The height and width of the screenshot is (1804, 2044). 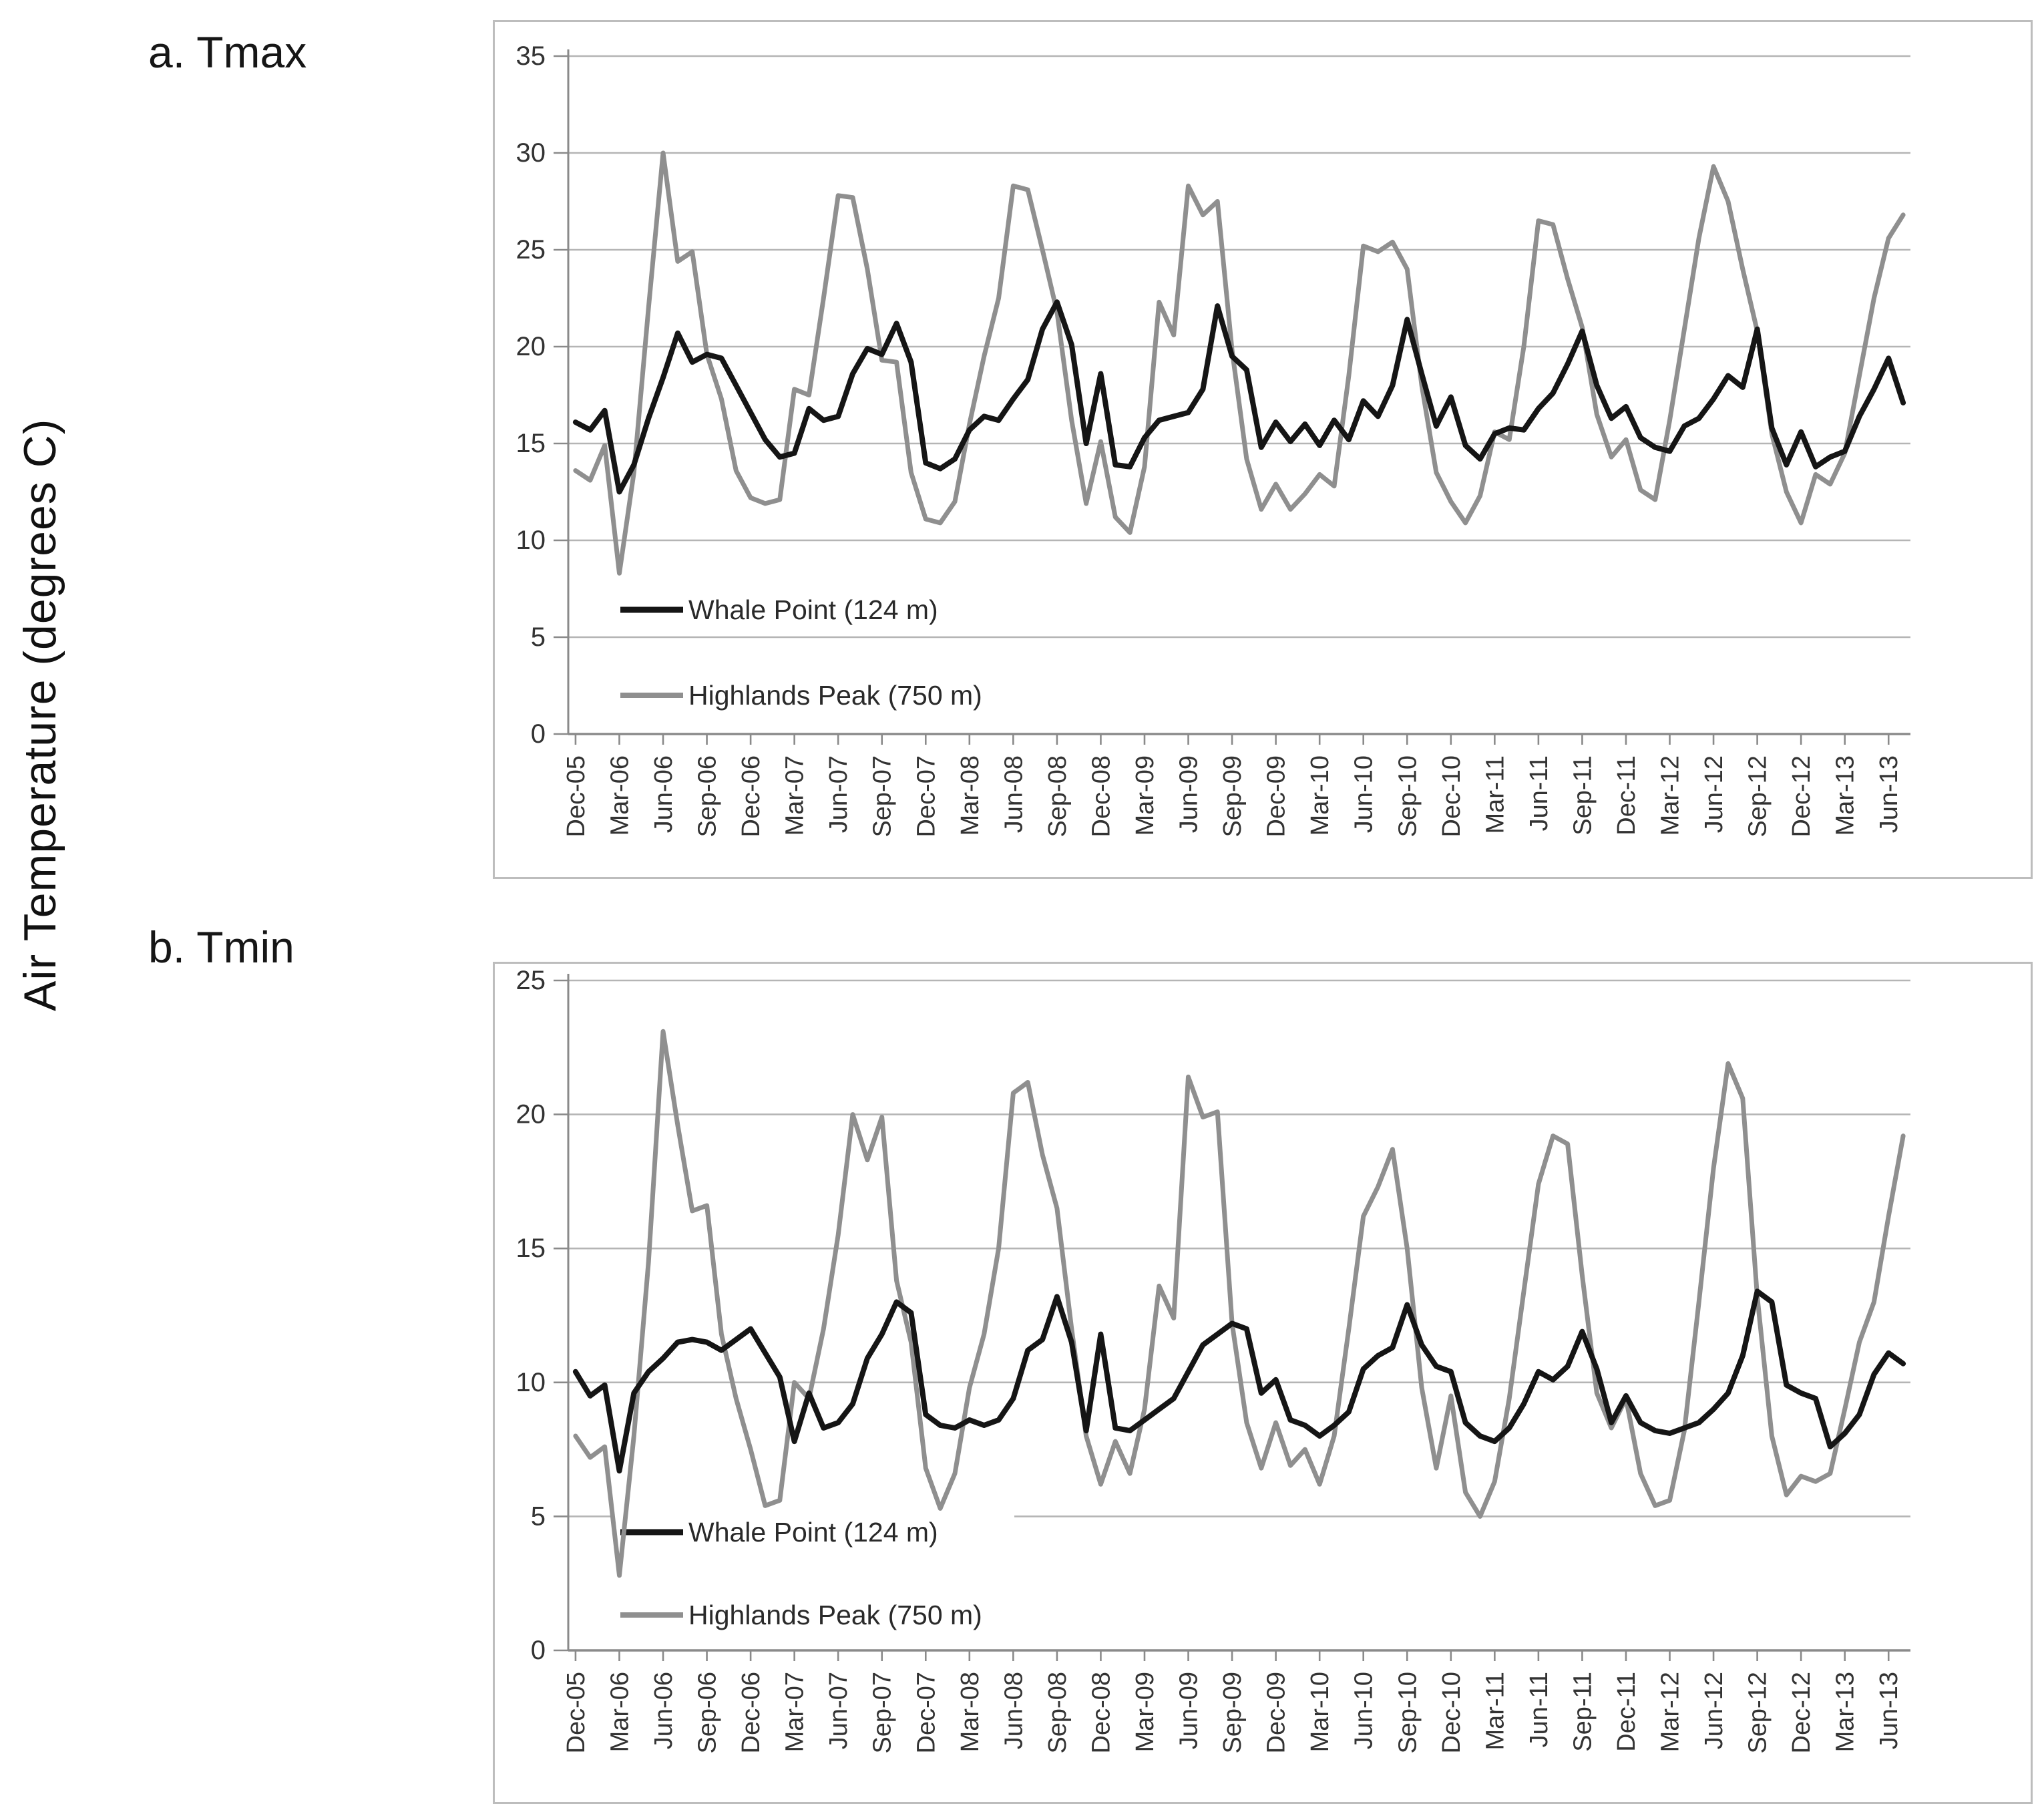 What do you see at coordinates (228, 52) in the screenshot?
I see `panel-title-tmax: a. Tmax` at bounding box center [228, 52].